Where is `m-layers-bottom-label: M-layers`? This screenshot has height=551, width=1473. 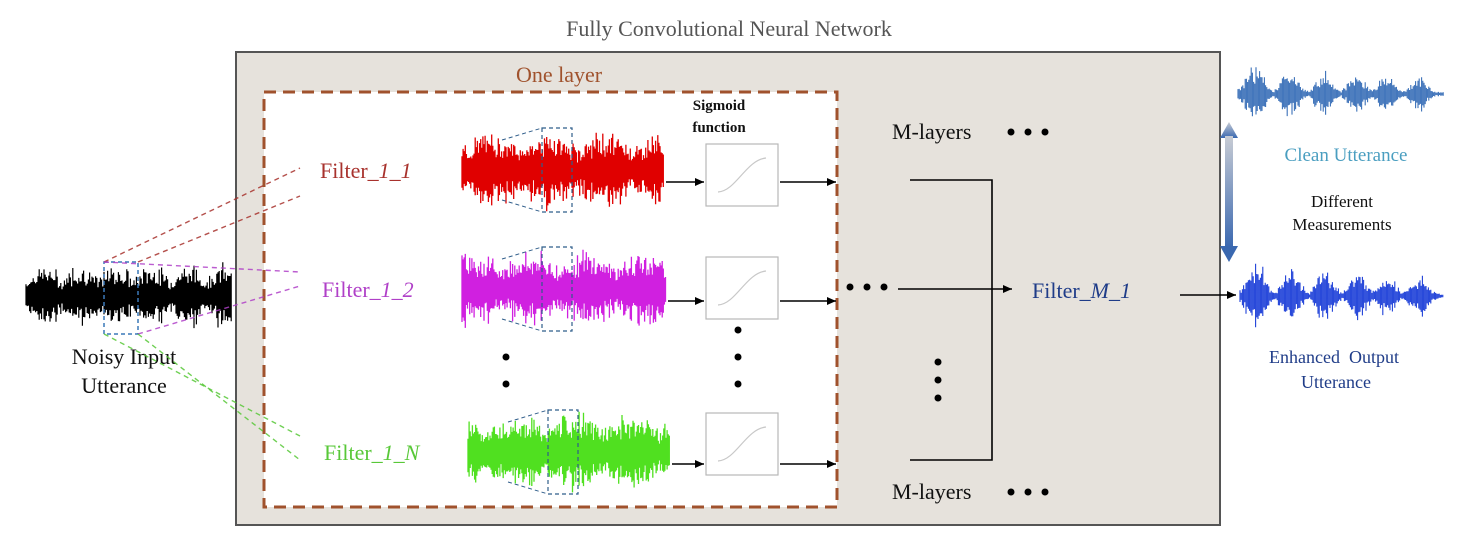
m-layers-bottom-label: M-layers is located at coordinates (931, 491).